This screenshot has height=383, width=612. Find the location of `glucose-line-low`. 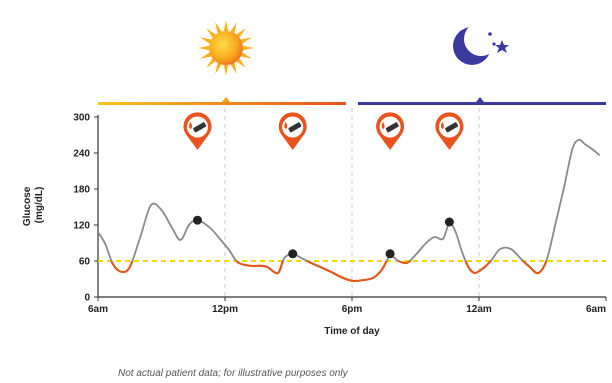

glucose-line-low is located at coordinates (329, 272).